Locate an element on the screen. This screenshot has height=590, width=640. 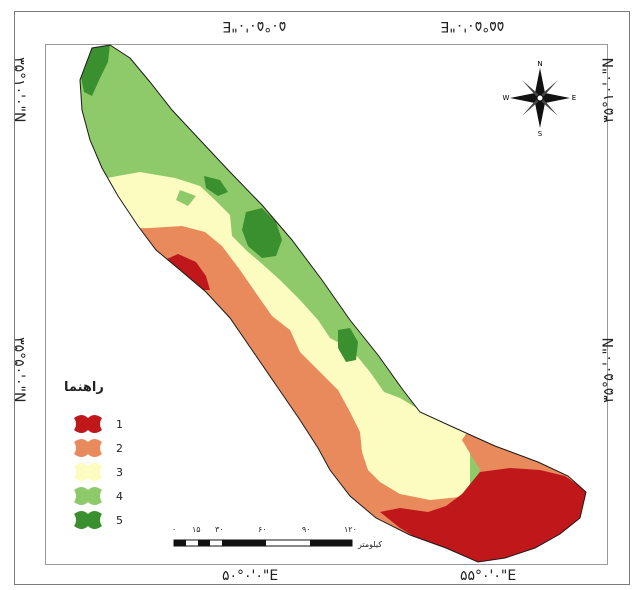
zone-4-patch-a is located at coordinates (163, 166).